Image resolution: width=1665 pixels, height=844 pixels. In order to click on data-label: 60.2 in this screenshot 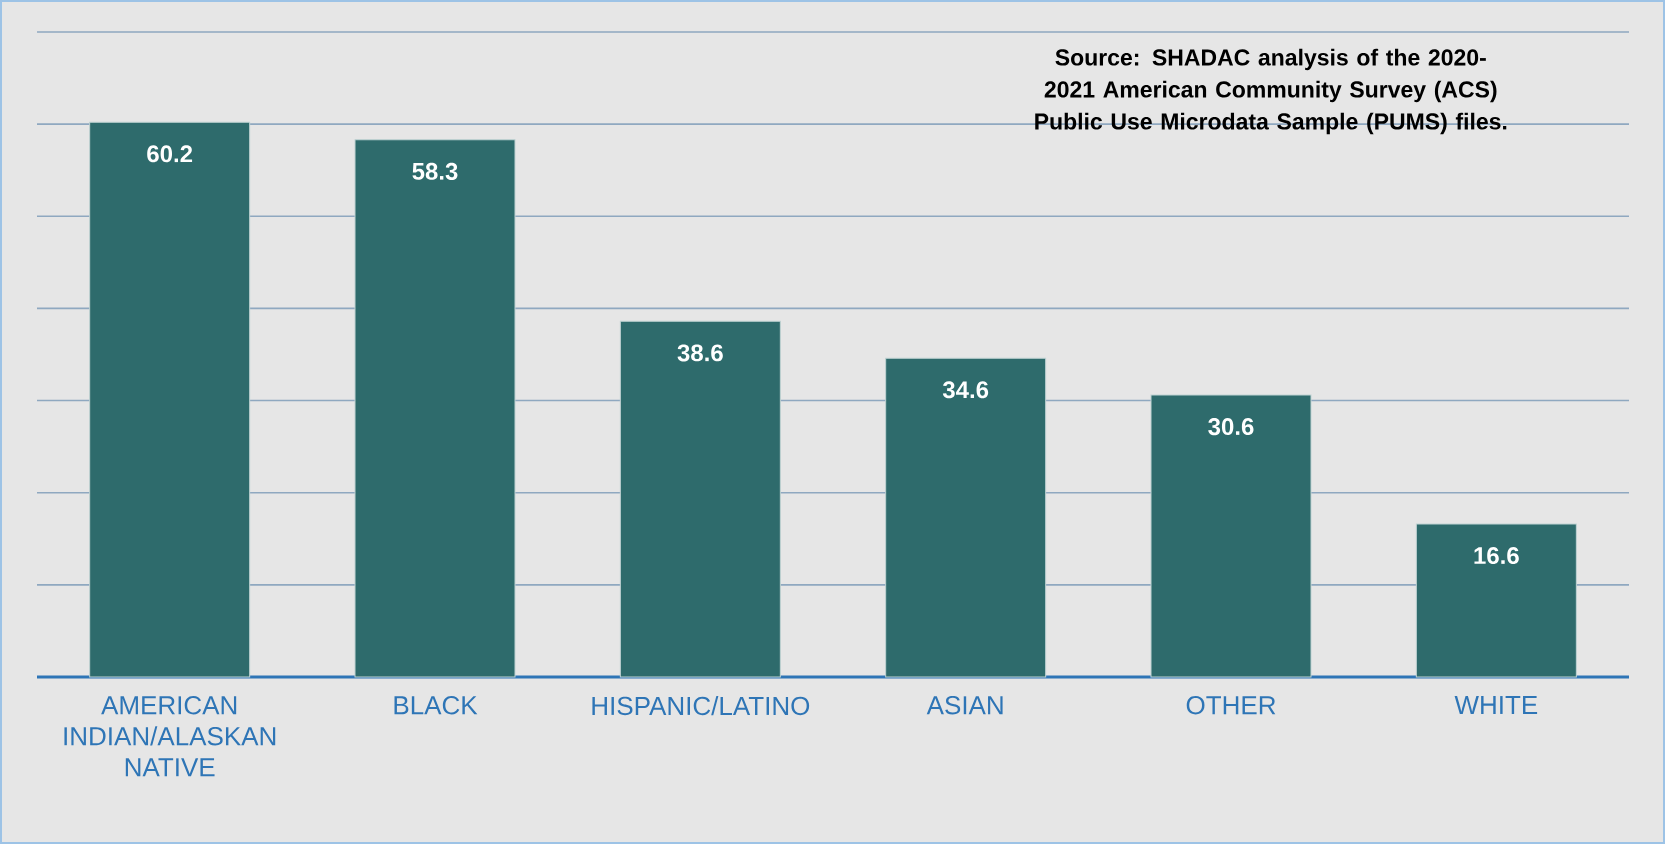, I will do `click(170, 154)`.